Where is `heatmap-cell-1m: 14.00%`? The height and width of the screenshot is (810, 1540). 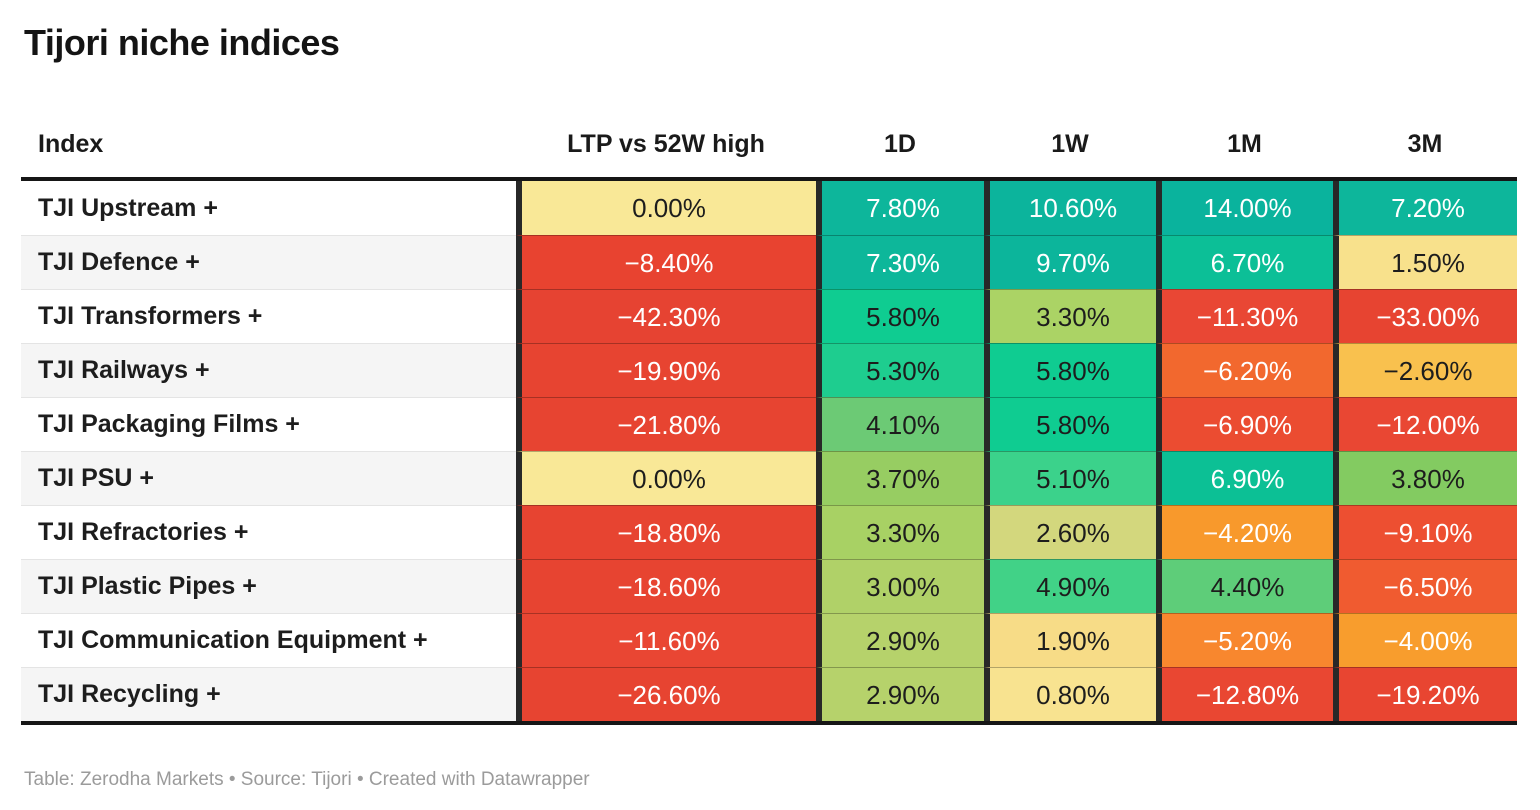 heatmap-cell-1m: 14.00% is located at coordinates (1244, 208).